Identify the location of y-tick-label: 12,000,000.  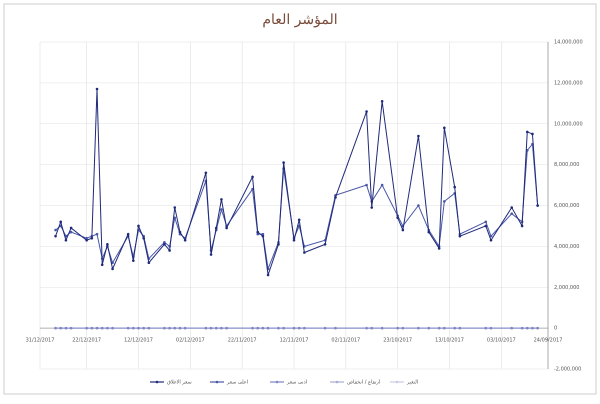
(568, 83).